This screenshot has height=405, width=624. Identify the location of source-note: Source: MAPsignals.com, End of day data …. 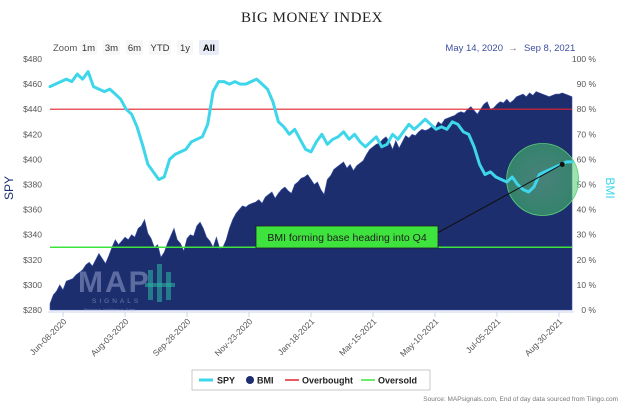
(520, 399).